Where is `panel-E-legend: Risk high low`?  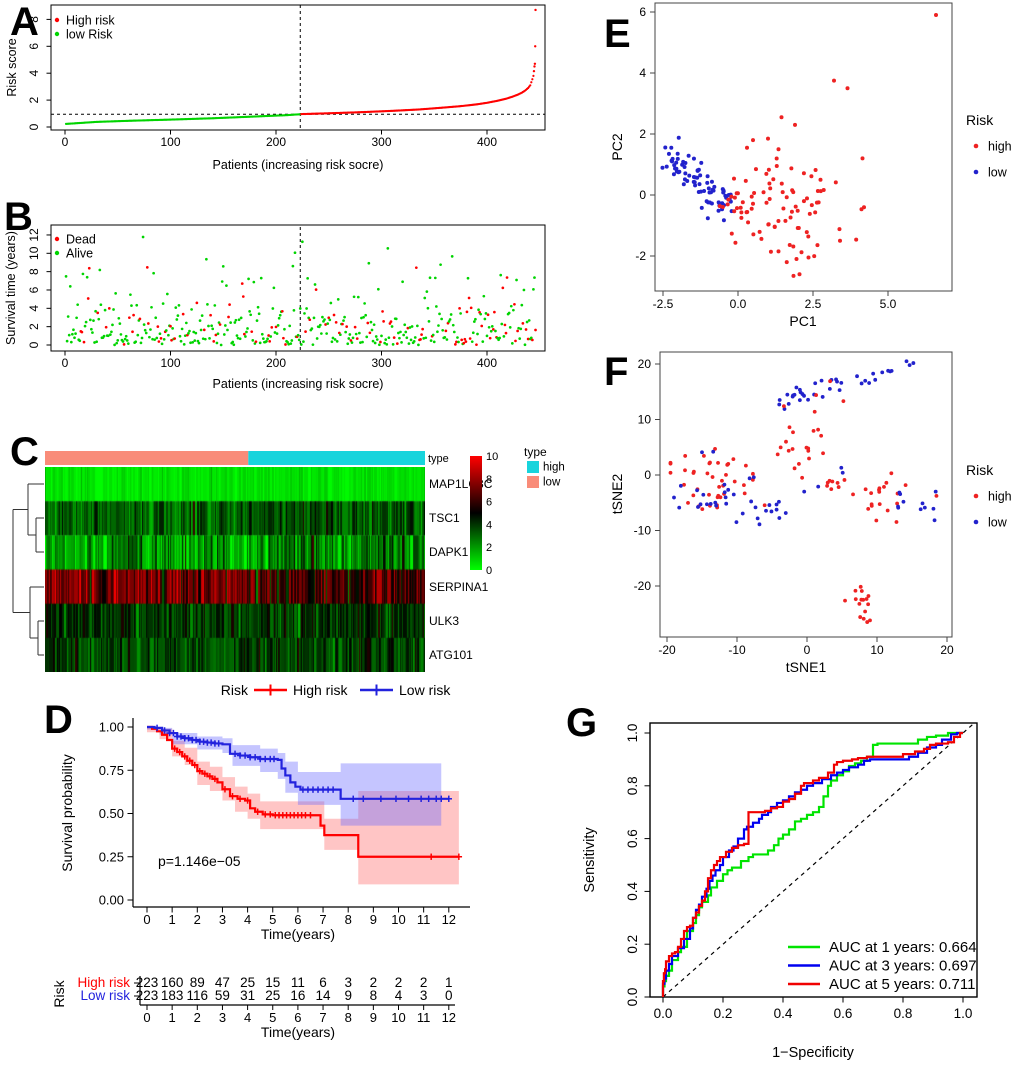
panel-E-legend: Risk high low is located at coordinates (989, 146).